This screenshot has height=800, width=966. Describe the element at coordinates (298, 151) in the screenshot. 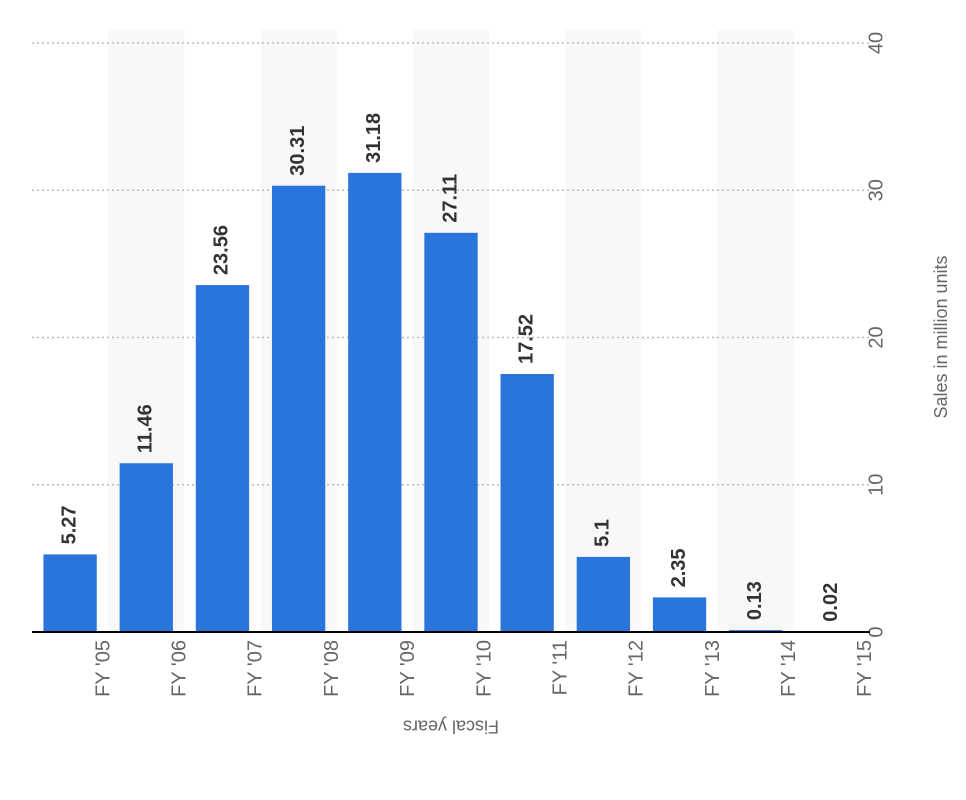

I see `value-label: 30.31` at that location.